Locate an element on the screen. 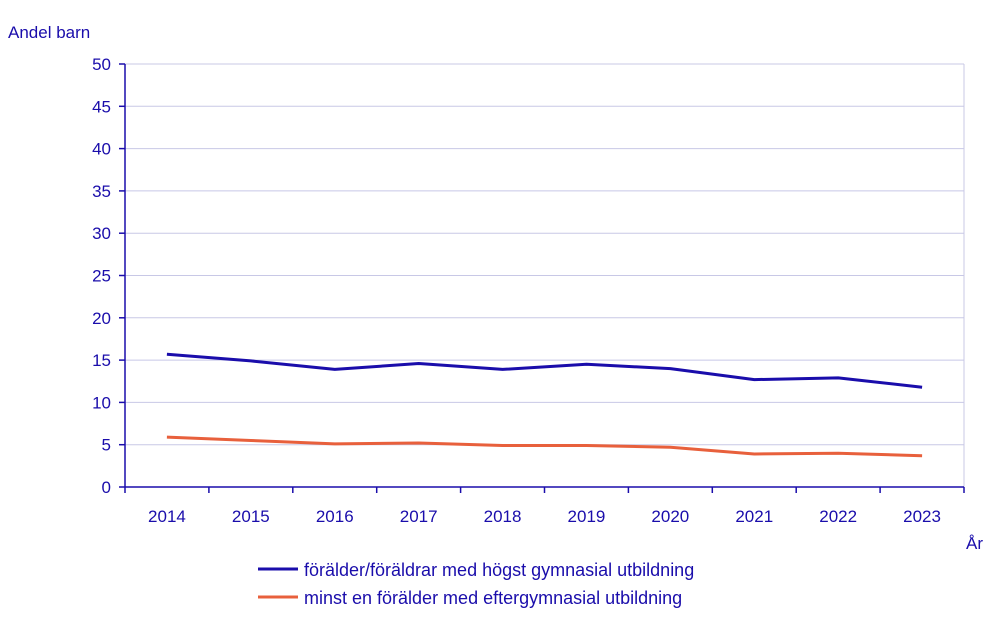  x-tick-labels: 2014 2015 2016 2017 2018 2019 2020 2021 2022 2023 is located at coordinates (544, 516).